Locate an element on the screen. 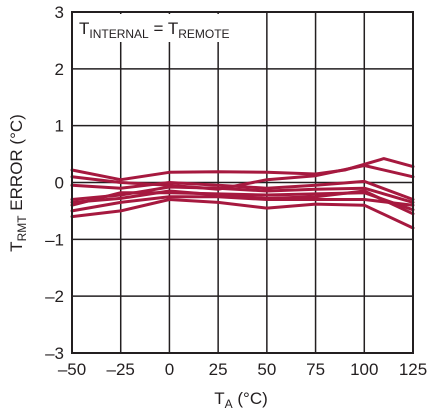 This screenshot has width=435, height=416. y-tick-labels: –3 –2 –1 0 1 2 3 is located at coordinates (54, 183).